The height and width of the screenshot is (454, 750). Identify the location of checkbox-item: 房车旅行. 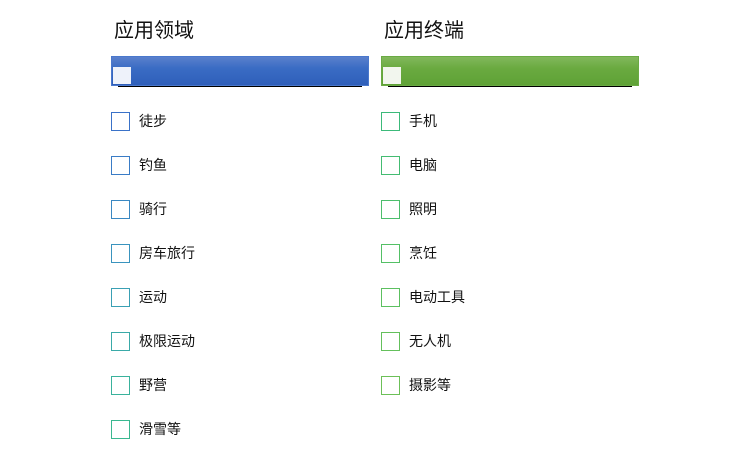
(153, 253).